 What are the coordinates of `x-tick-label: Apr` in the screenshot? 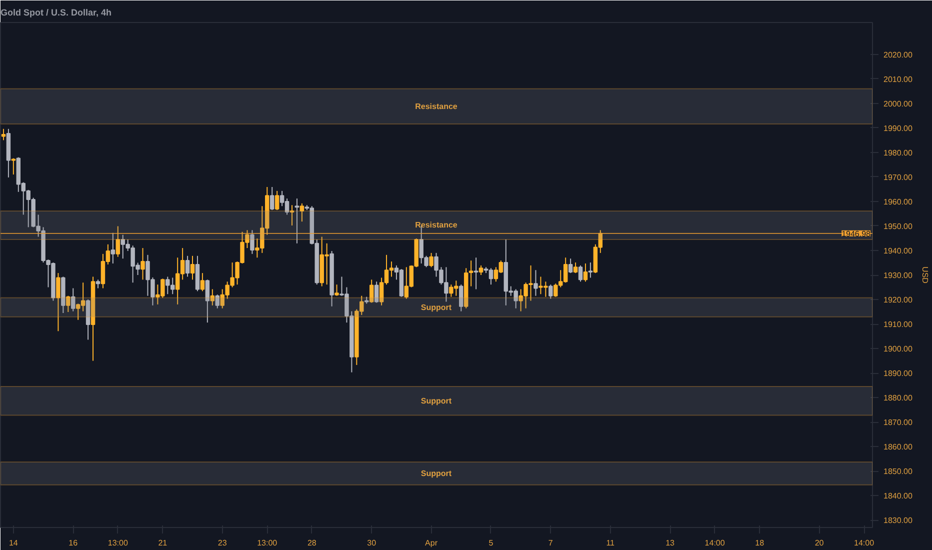 It's located at (431, 543).